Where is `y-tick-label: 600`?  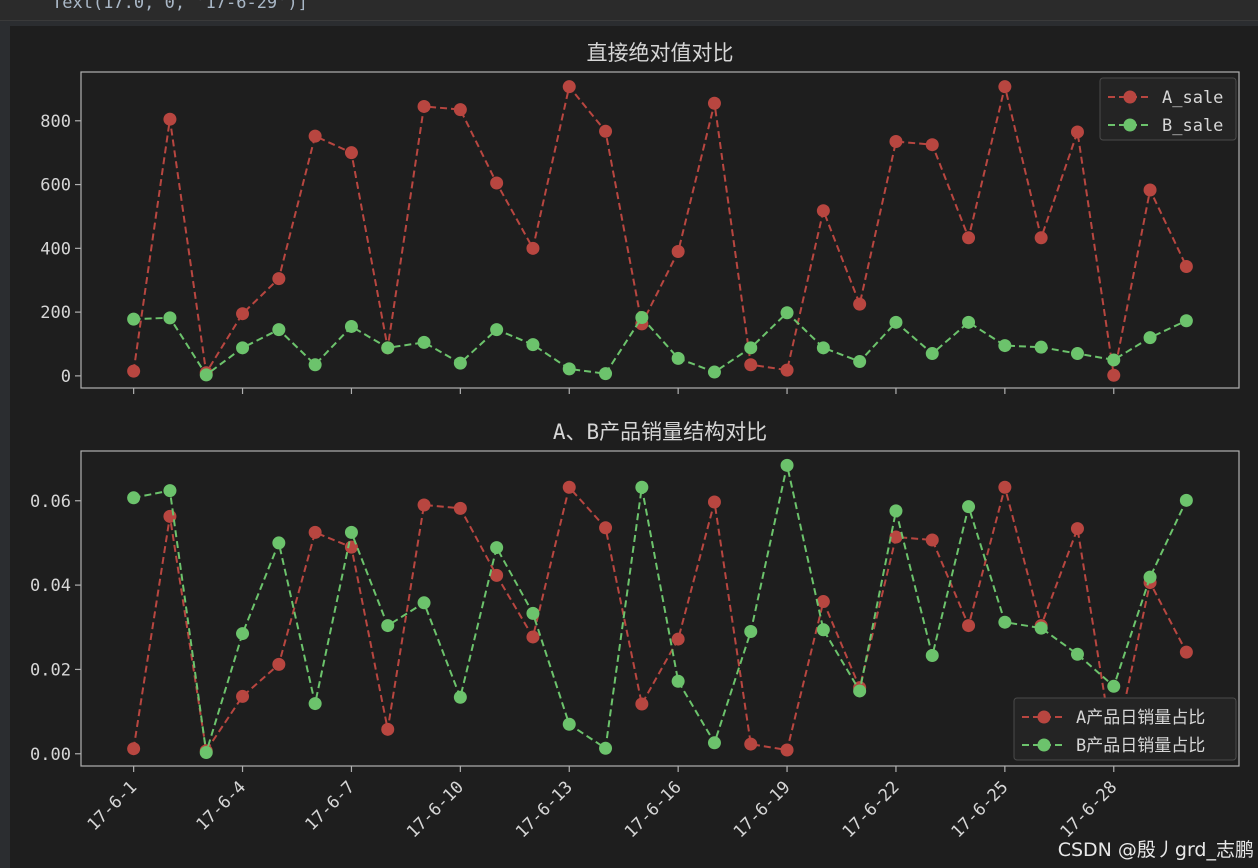 y-tick-label: 600 is located at coordinates (55, 186).